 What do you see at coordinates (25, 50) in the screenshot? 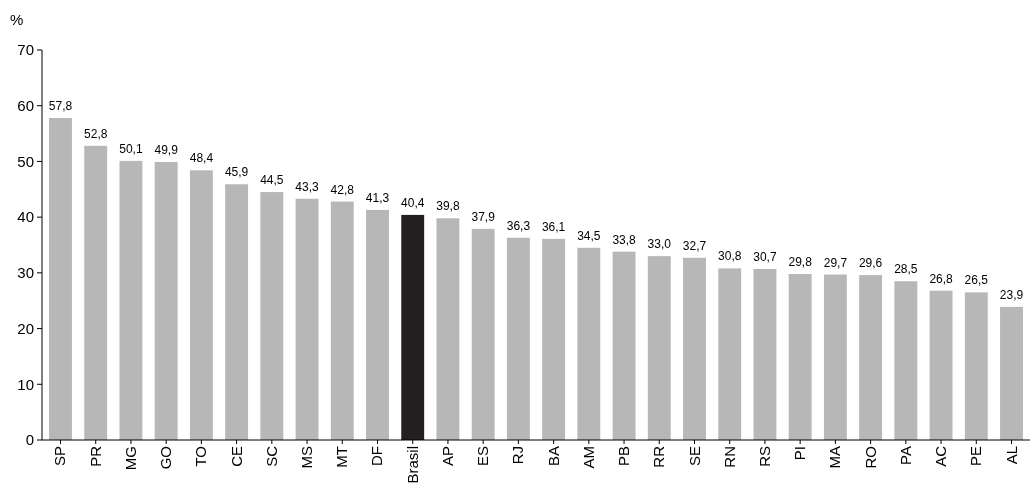
I see `y-tick-label: 70` at bounding box center [25, 50].